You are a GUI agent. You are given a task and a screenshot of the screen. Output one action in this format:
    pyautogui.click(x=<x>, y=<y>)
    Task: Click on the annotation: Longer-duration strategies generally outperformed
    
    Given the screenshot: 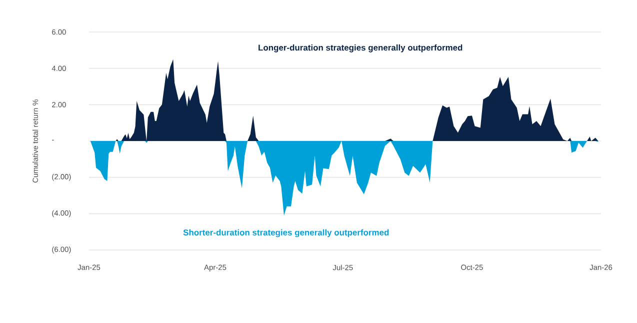 What is the action you would take?
    pyautogui.click(x=360, y=48)
    